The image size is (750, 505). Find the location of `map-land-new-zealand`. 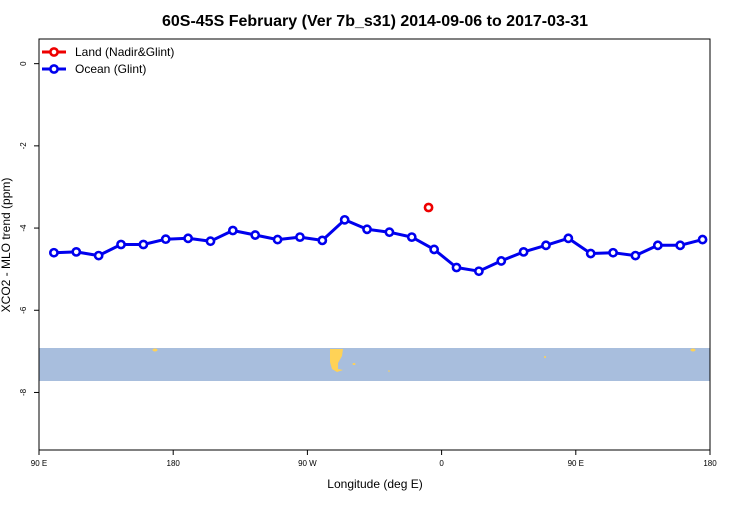

map-land-new-zealand is located at coordinates (155, 350).